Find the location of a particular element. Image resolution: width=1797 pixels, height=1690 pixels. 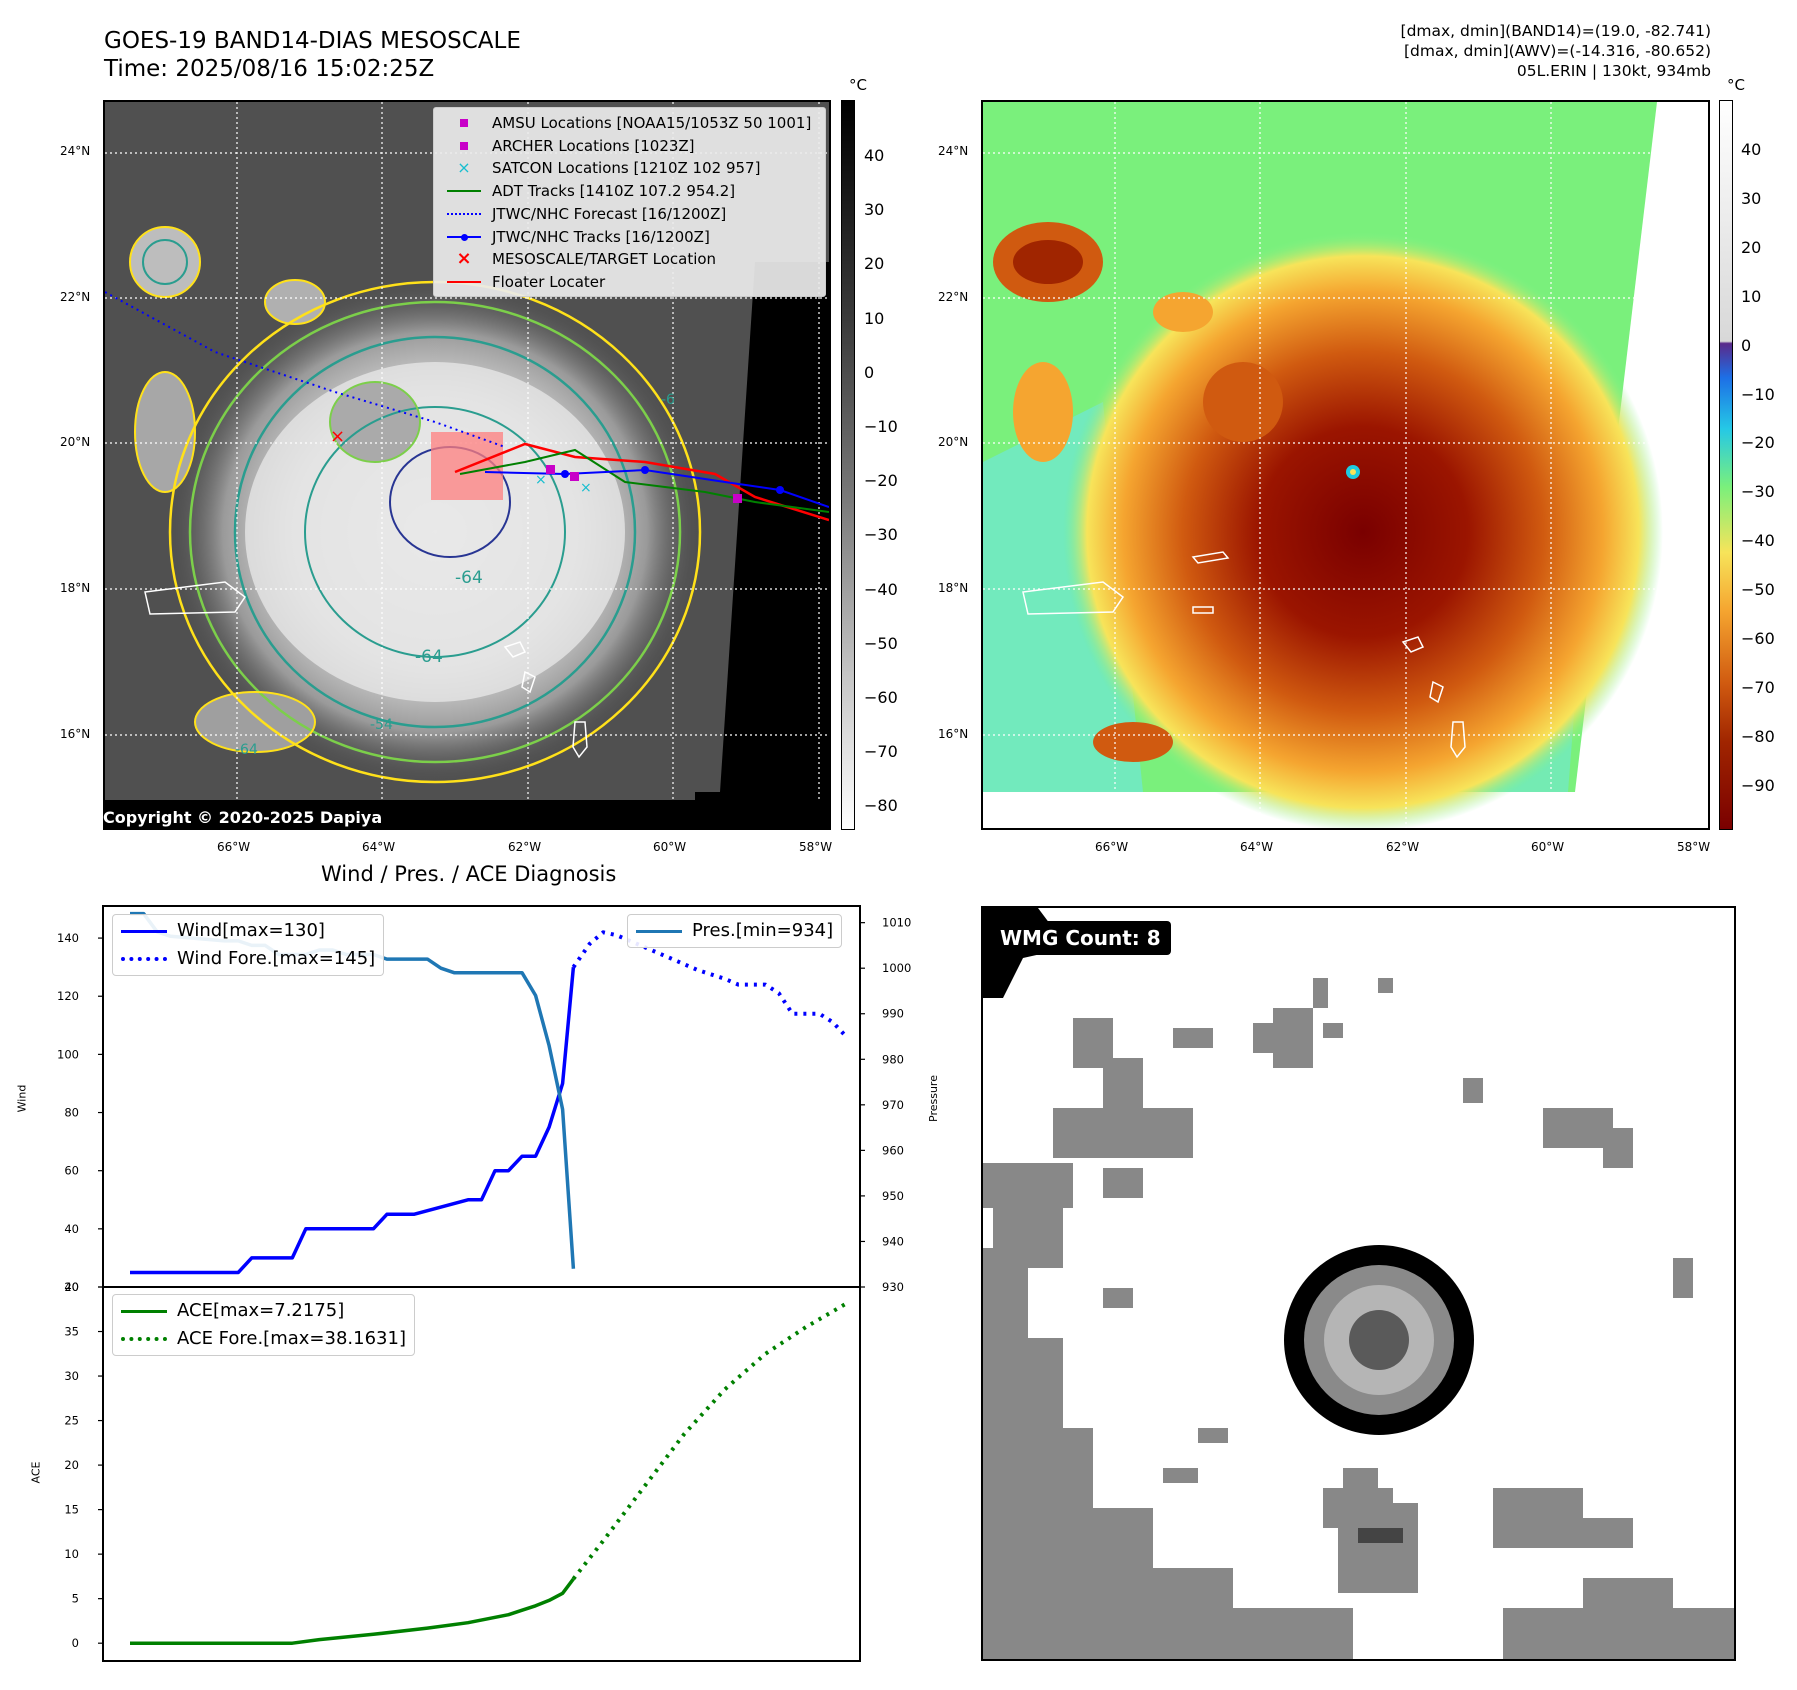

diagnosis-title: Wind / Pres. / ACE Diagnosis is located at coordinates (469, 874).